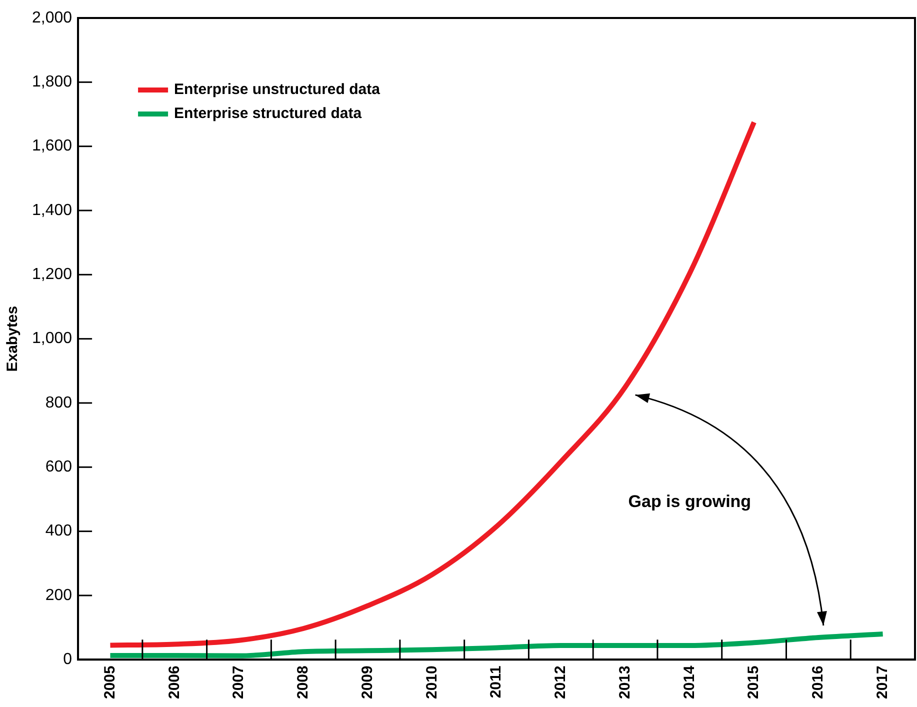 Image resolution: width=917 pixels, height=707 pixels. I want to click on y-tick-label: 1,000, so click(52, 339).